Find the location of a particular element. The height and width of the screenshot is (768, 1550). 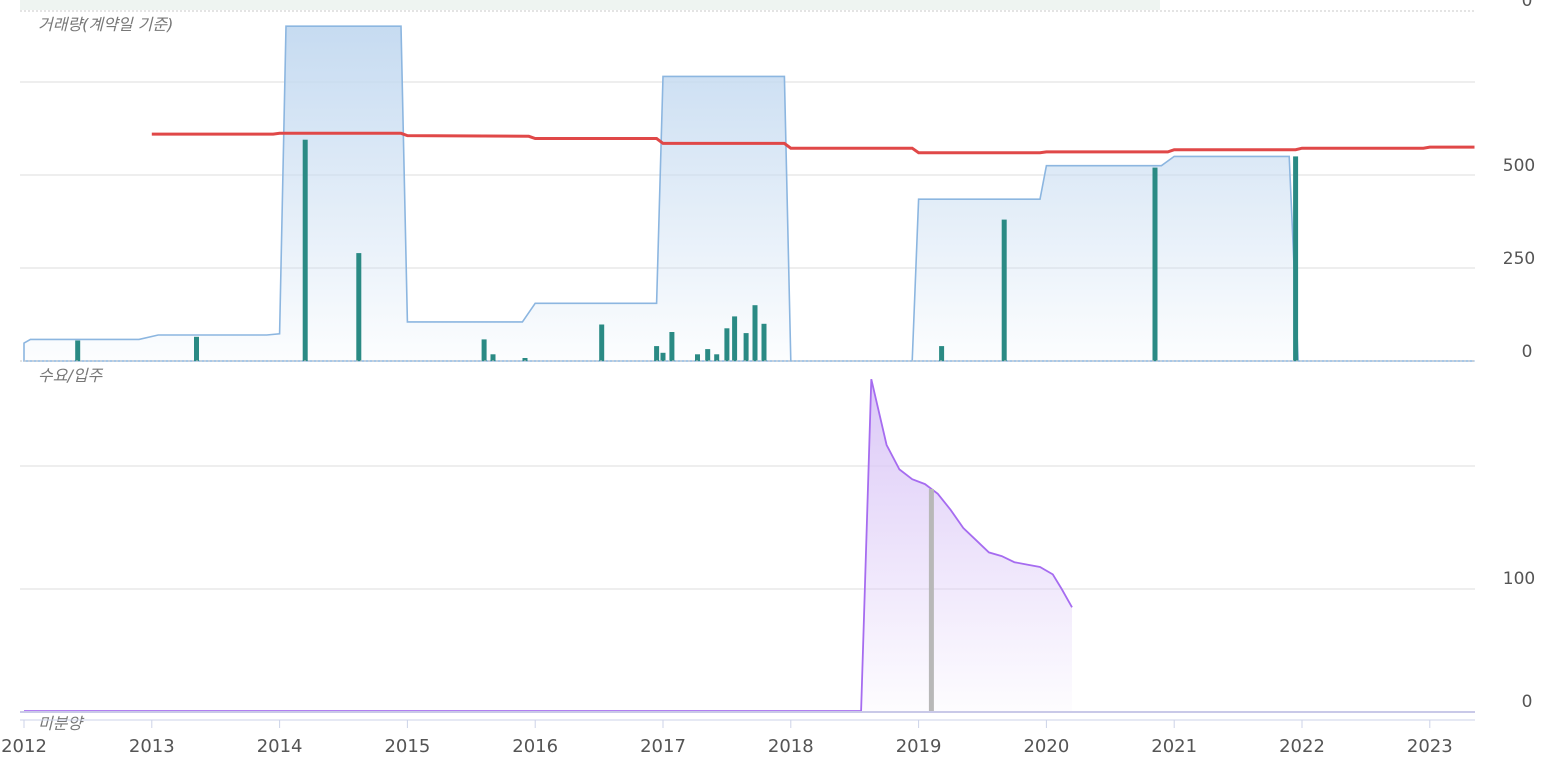

volume-panel-title: 거래량(계약일 기준) is located at coordinates (105, 24).